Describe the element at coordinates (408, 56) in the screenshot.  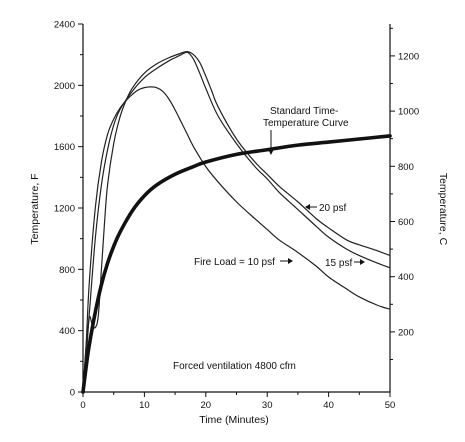
I see `y-right-tick-label: 1200` at that location.